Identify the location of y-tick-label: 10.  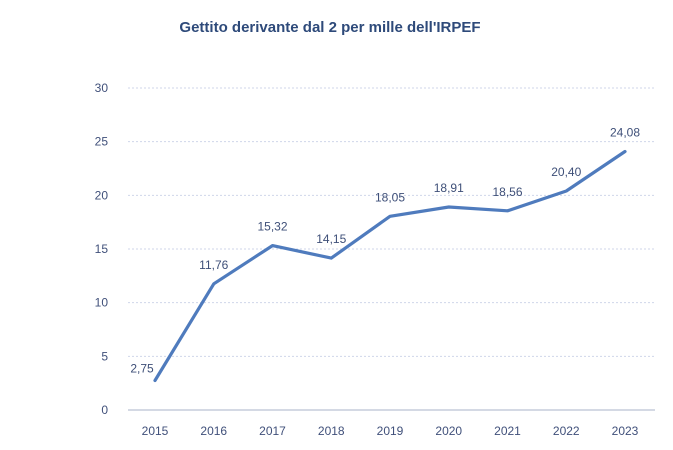
(102, 303).